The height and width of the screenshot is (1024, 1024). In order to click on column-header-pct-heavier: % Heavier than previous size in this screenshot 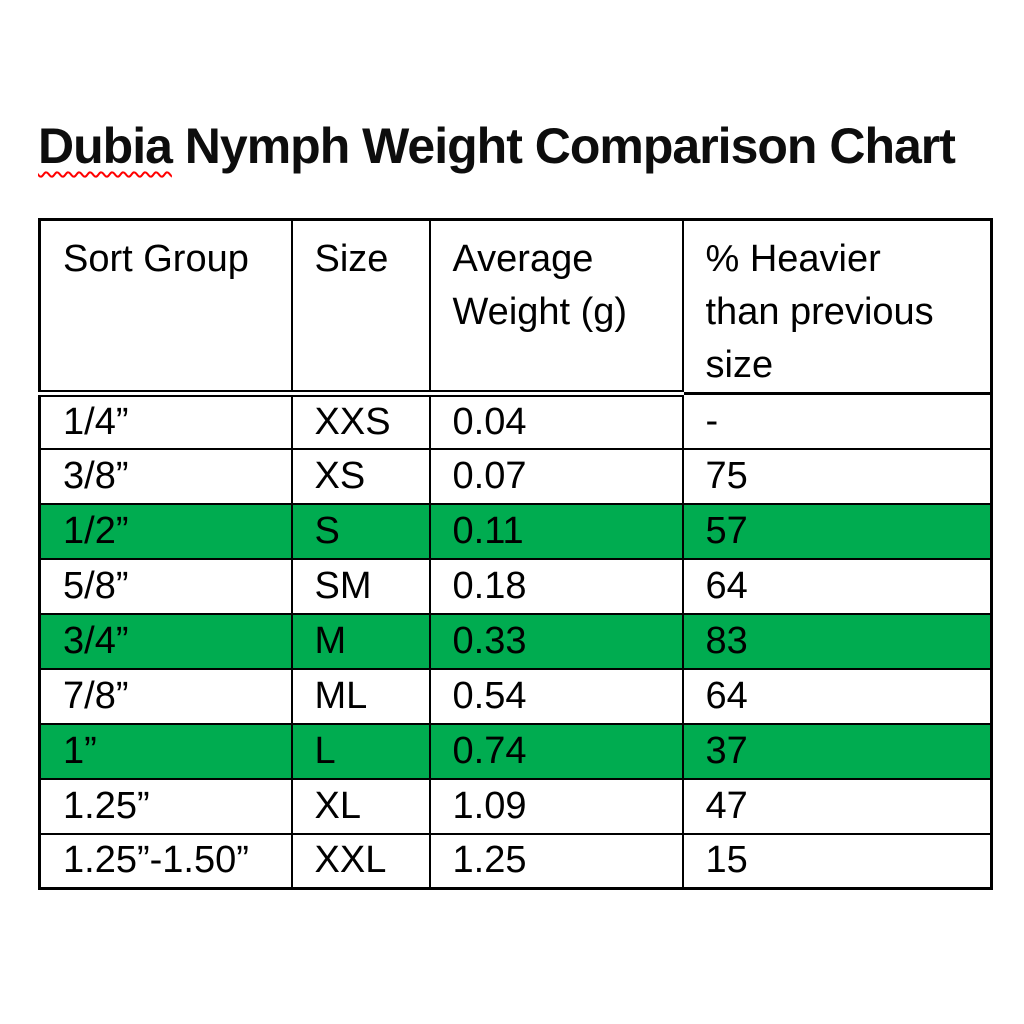, I will do `click(837, 306)`.